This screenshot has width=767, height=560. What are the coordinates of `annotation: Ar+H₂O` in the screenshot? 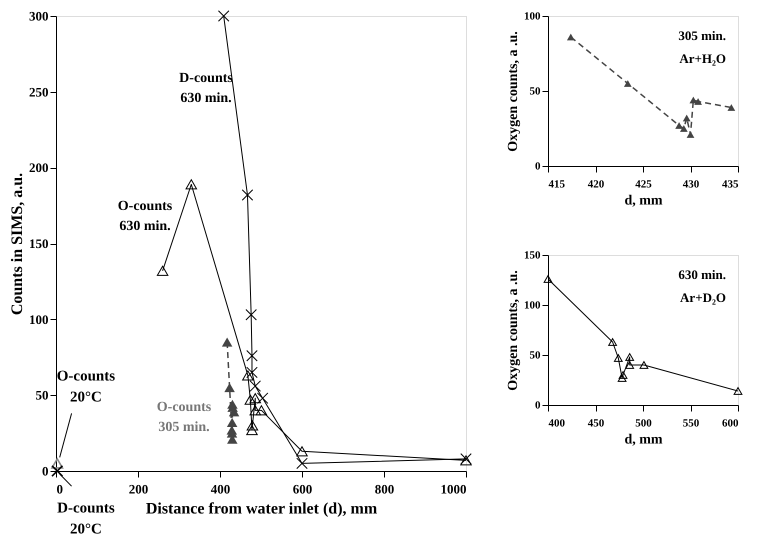 It's located at (702, 58).